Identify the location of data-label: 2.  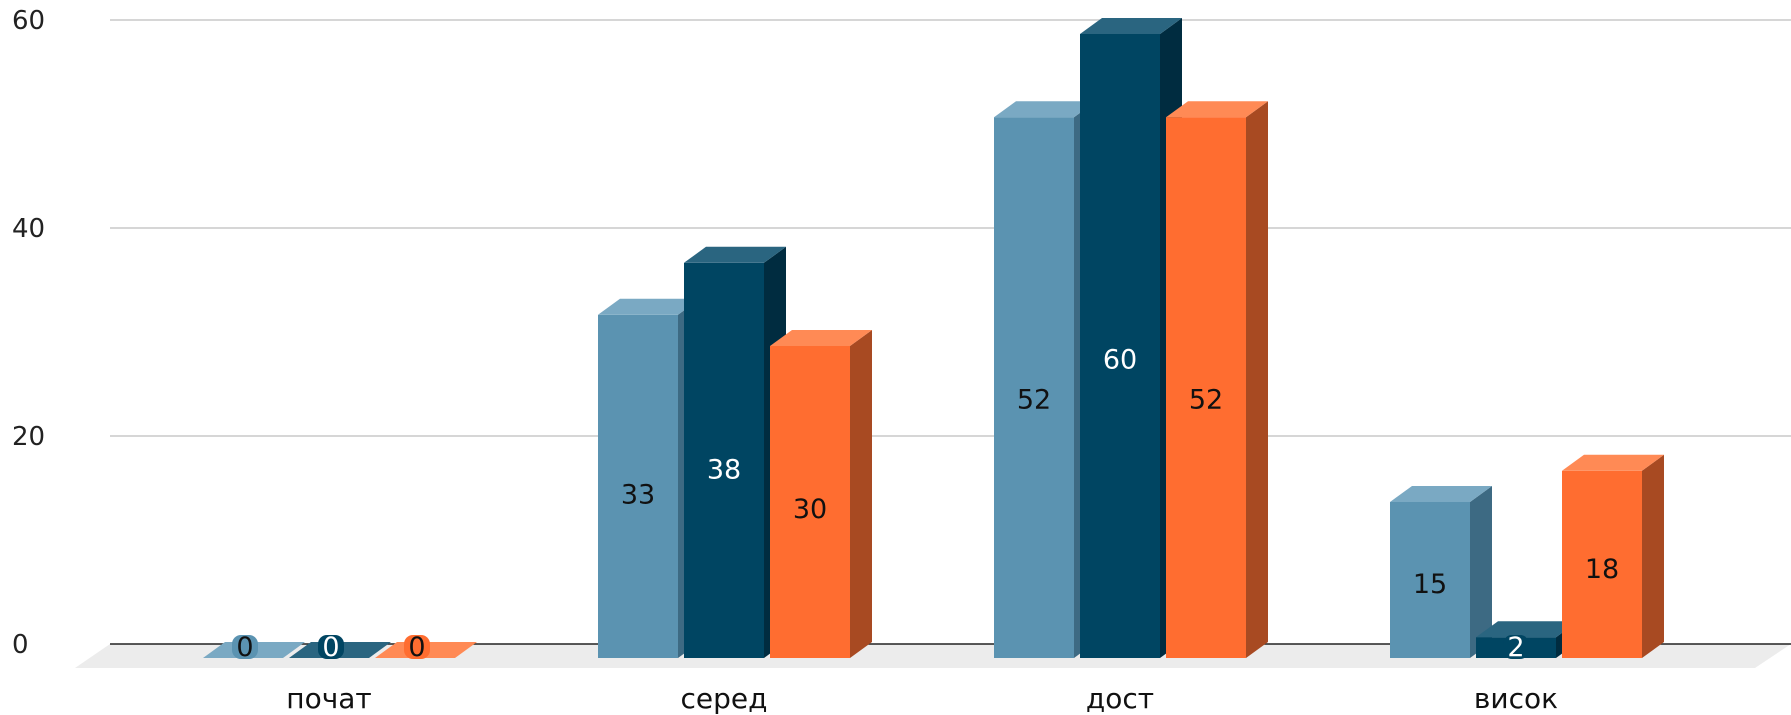
(1515, 647).